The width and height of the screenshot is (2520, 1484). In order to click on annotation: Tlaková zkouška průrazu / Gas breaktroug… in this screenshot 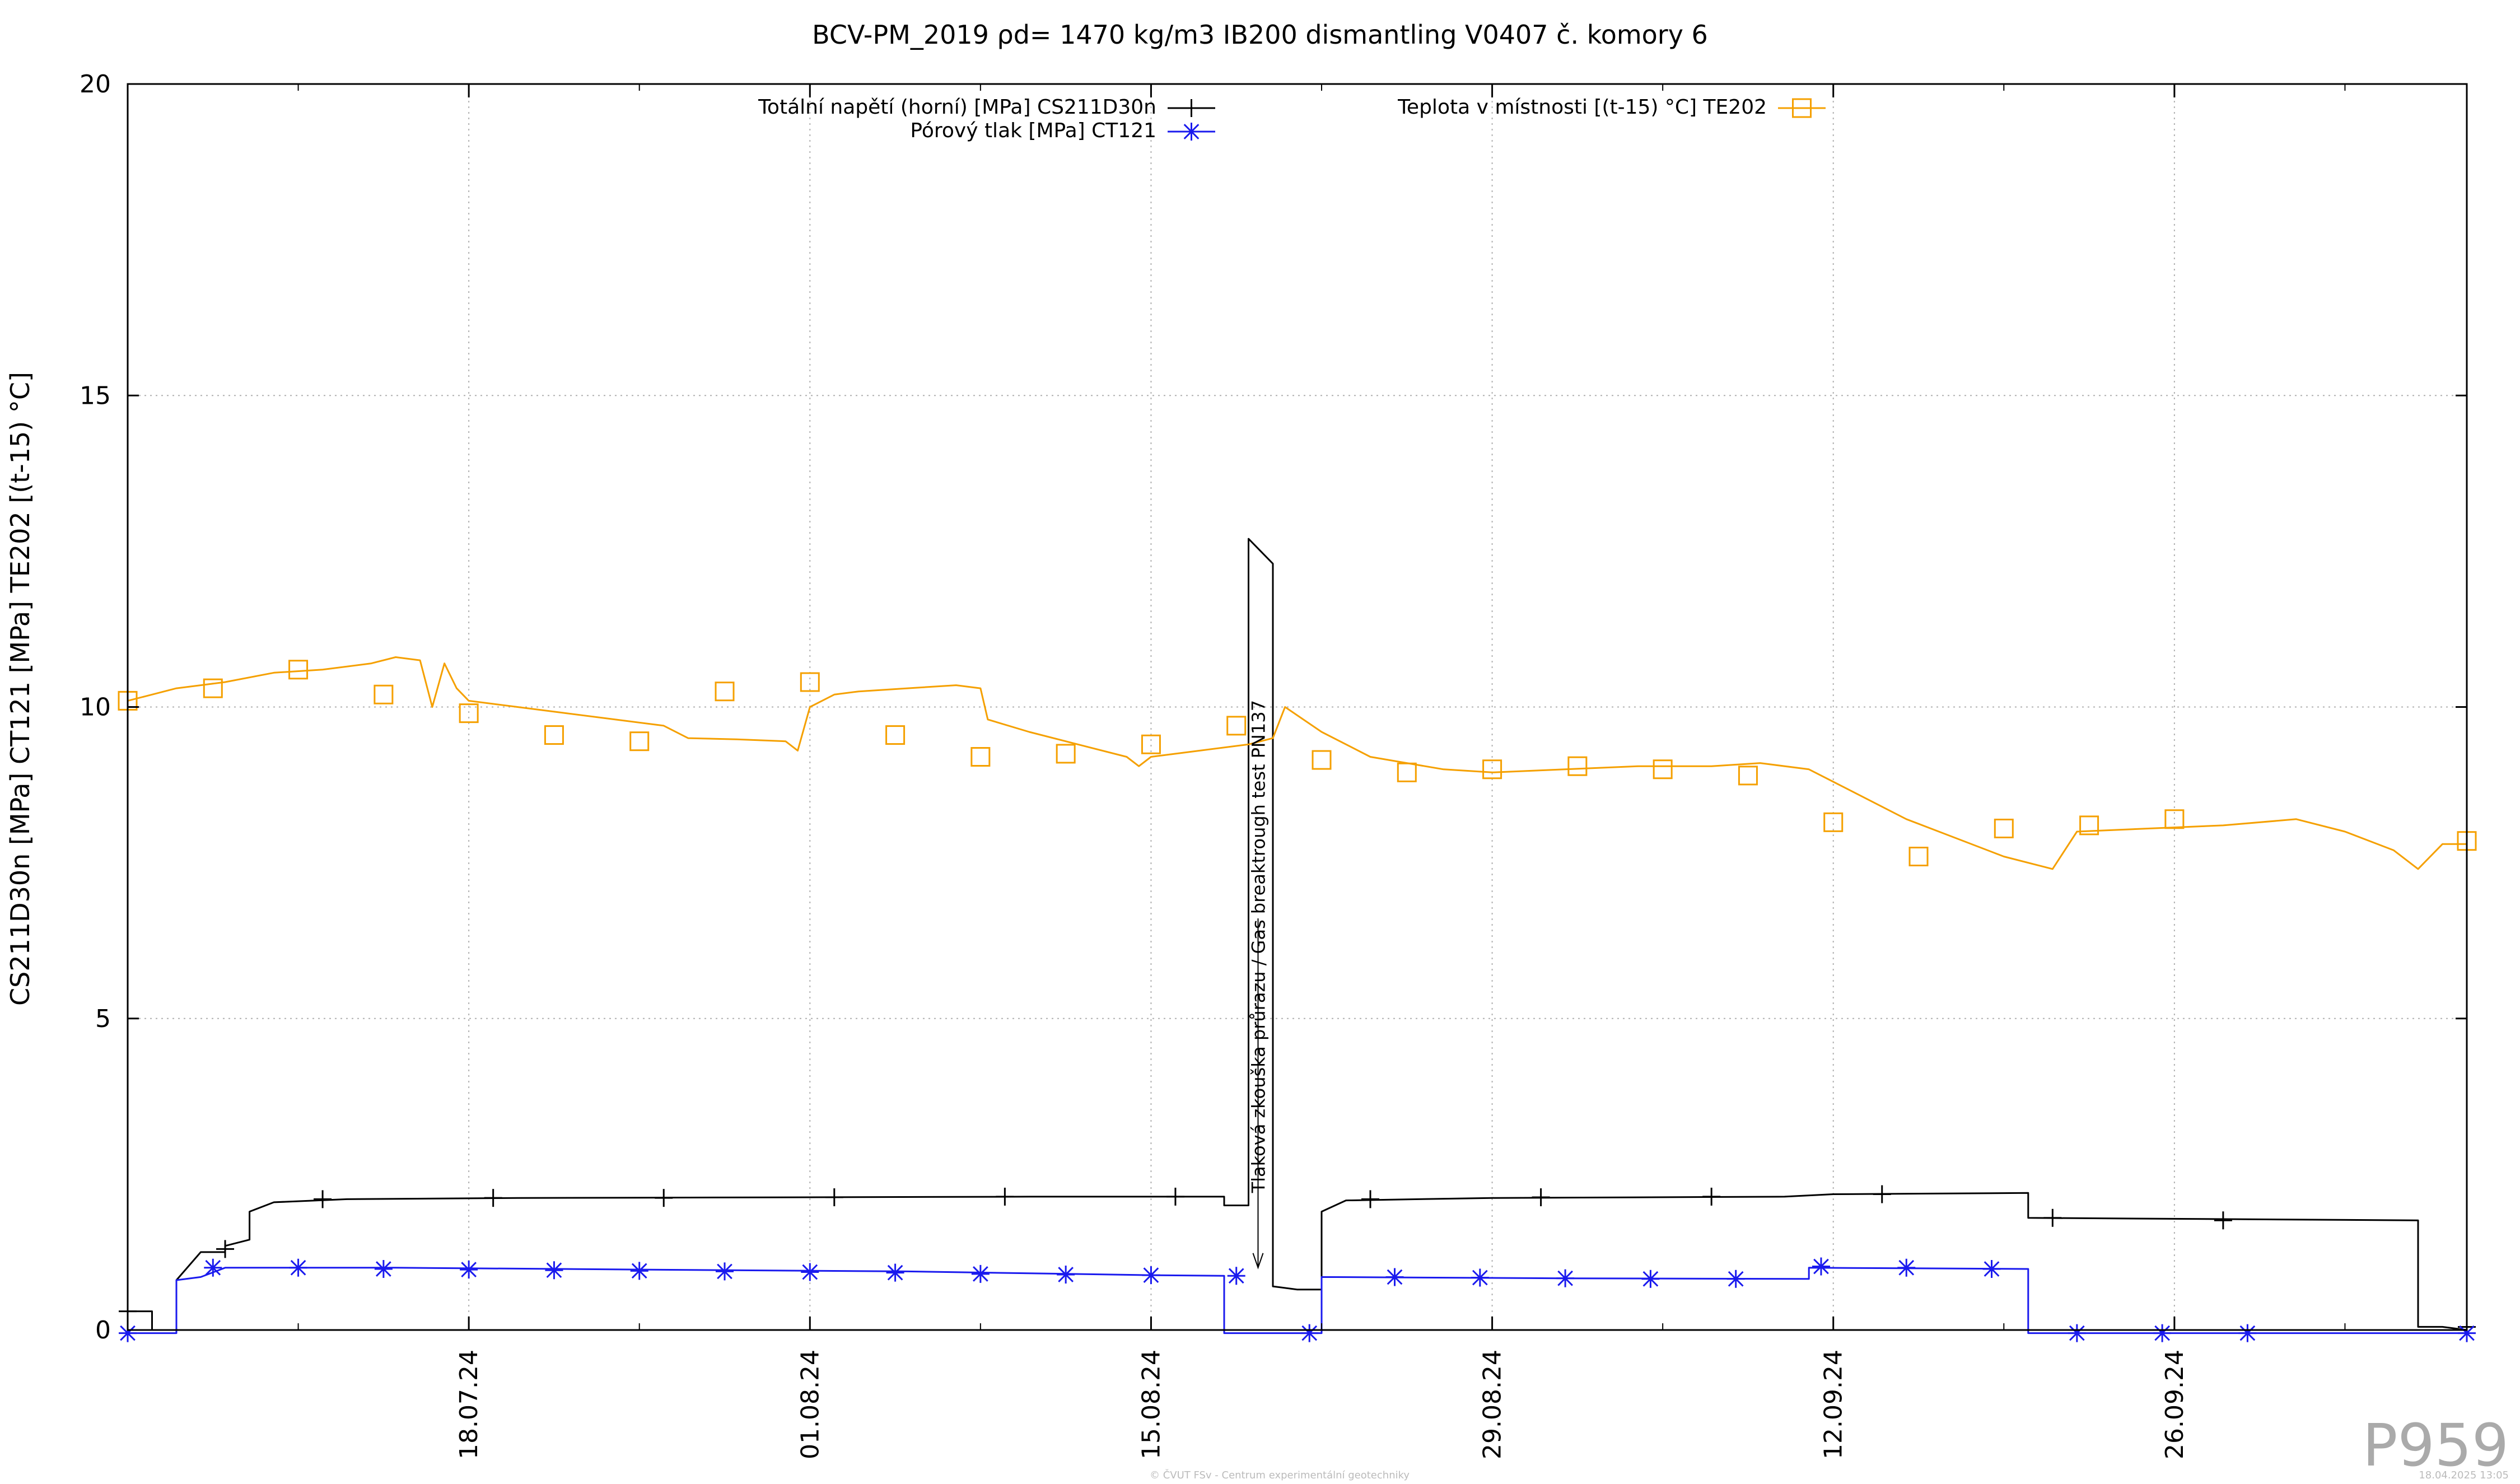, I will do `click(1259, 985)`.